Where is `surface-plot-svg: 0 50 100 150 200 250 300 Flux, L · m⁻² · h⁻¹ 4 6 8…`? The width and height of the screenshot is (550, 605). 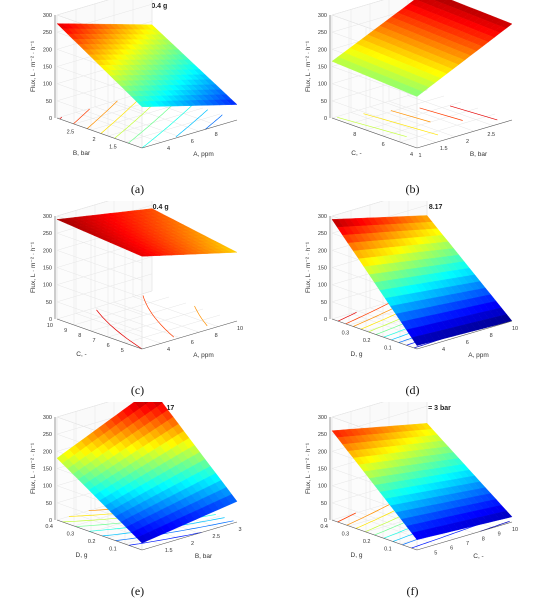 surface-plot-svg: 0 50 100 150 200 250 300 Flux, L · m⁻² · h⁻¹ 4 6 8… is located at coordinates (136, 280).